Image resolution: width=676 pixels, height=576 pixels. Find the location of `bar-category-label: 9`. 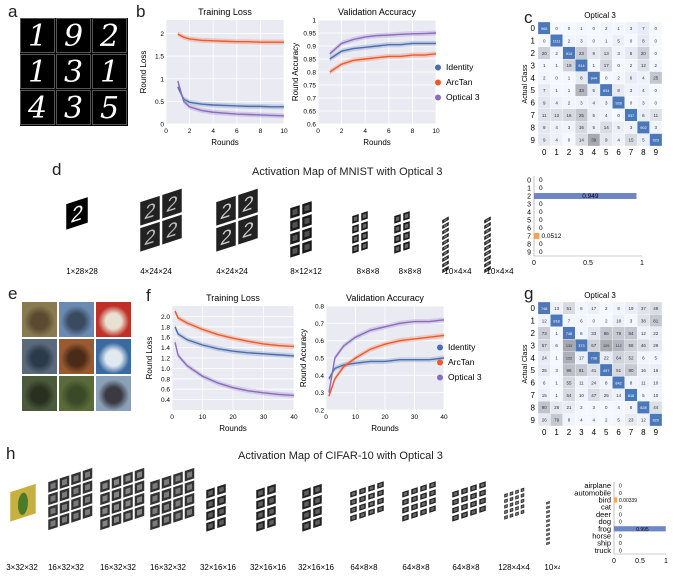

bar-category-label: 9 is located at coordinates (529, 253).